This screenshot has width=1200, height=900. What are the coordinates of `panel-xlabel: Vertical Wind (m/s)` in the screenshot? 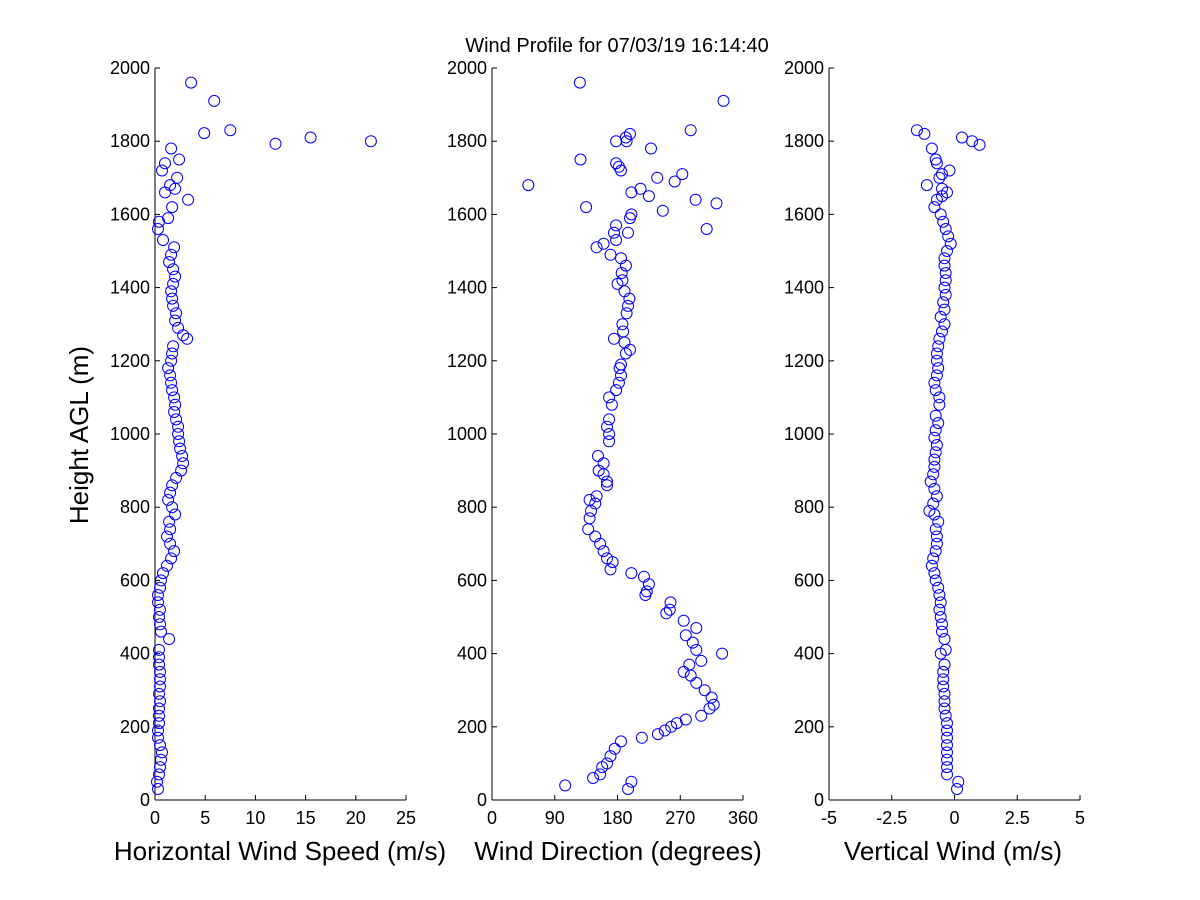 It's located at (953, 851).